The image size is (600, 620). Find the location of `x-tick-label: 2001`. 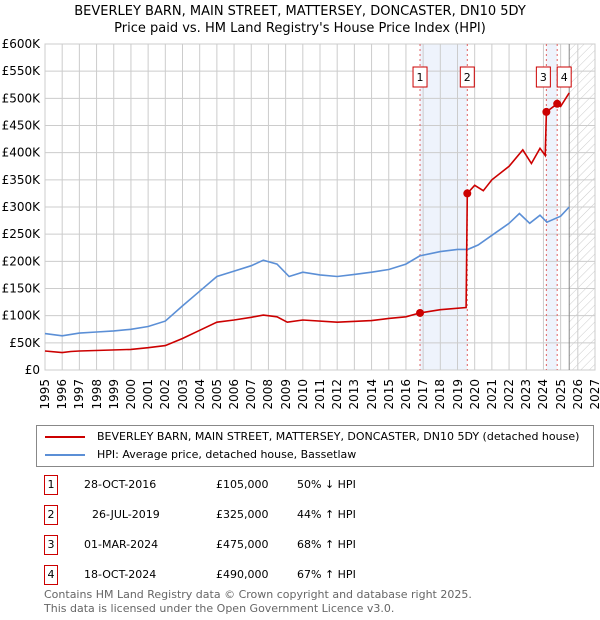

x-tick-label: 2001 is located at coordinates (148, 394).